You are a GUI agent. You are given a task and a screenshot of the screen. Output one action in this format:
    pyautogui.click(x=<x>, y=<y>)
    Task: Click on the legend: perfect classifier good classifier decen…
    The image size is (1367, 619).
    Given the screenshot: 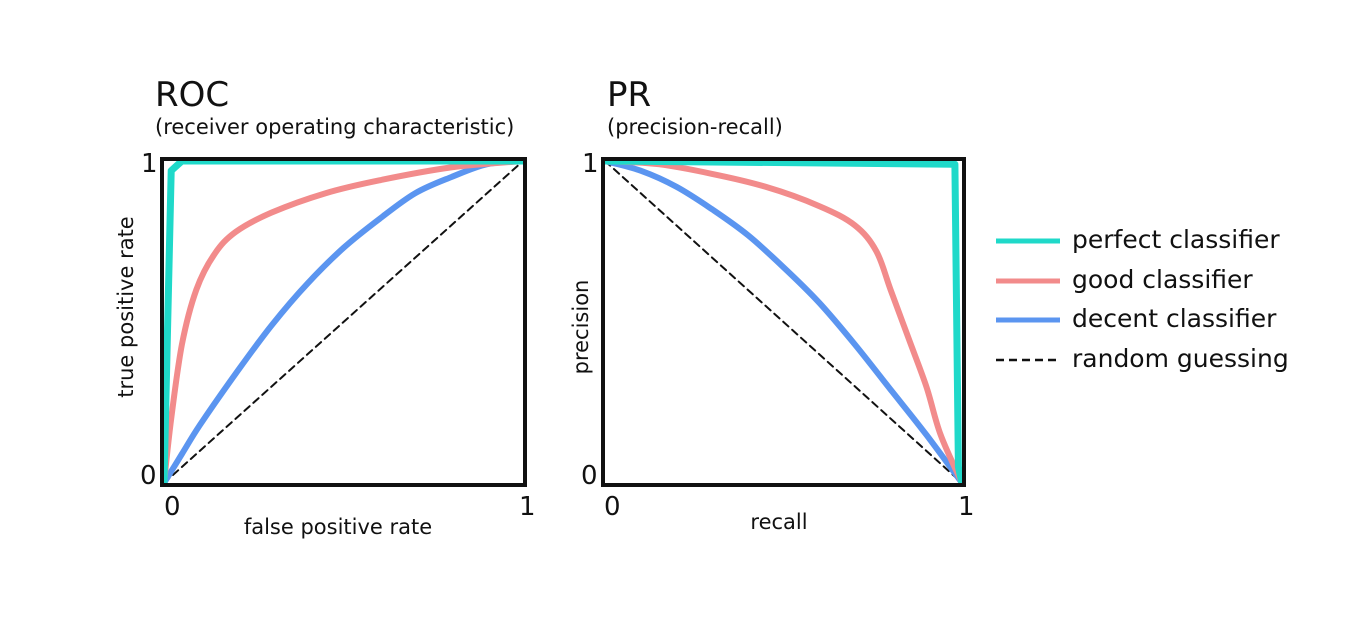 What is the action you would take?
    pyautogui.click(x=1142, y=299)
    